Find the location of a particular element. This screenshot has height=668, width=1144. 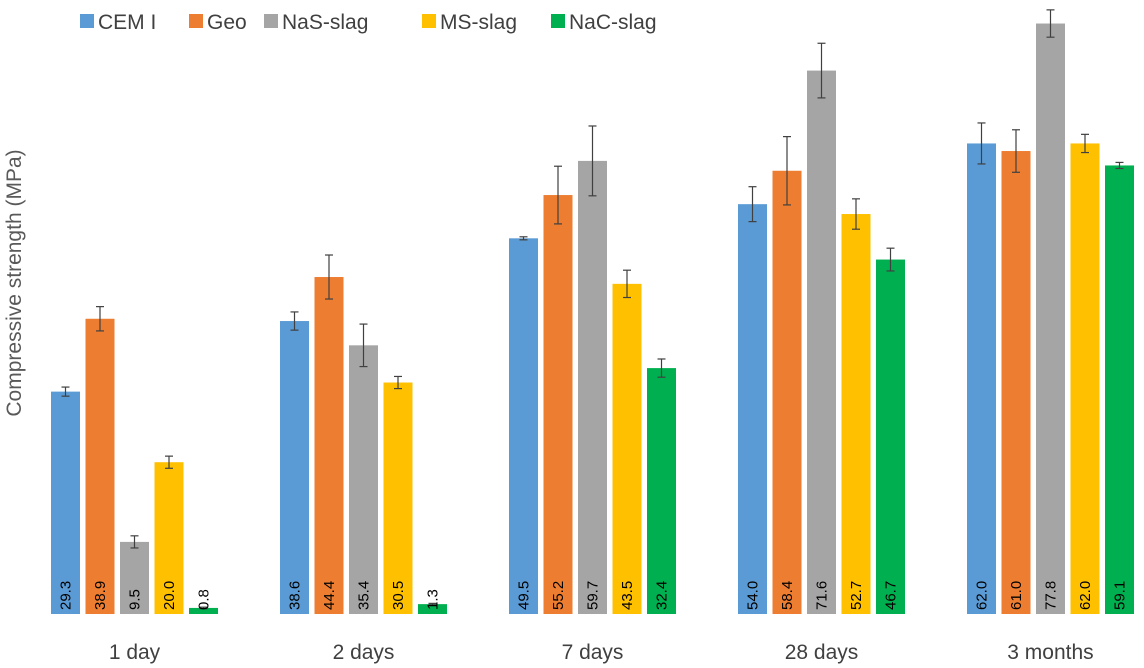

category-labels-group: 1 day 2 days 7 days 28 days 3 months is located at coordinates (601, 652).